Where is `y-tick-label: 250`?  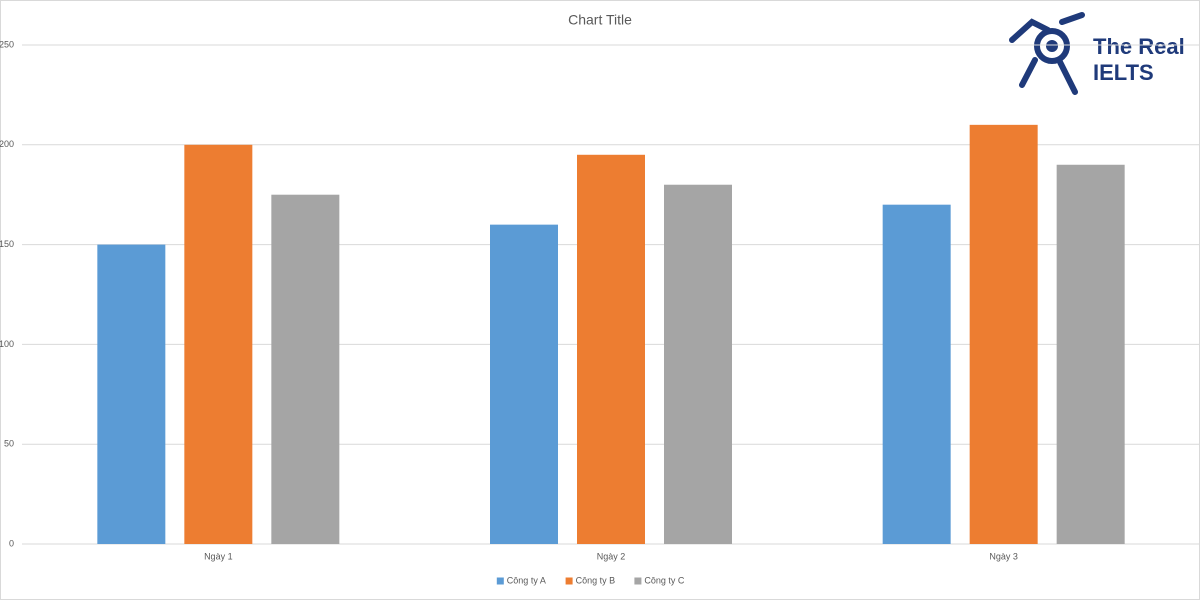
y-tick-label: 250 is located at coordinates (7, 44).